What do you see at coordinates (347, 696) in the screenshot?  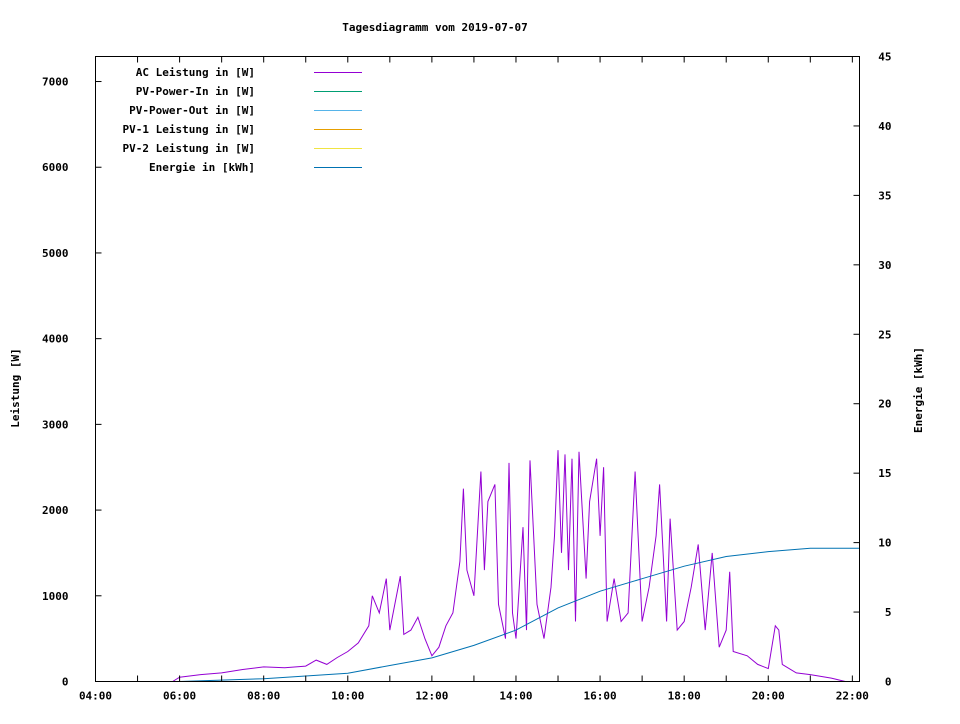 I see `x-tick-label: 10:00` at bounding box center [347, 696].